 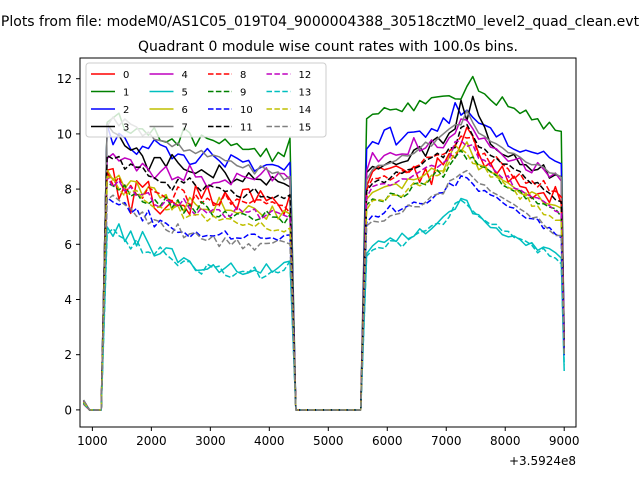 I want to click on legend-label-4: 4, so click(x=185, y=75).